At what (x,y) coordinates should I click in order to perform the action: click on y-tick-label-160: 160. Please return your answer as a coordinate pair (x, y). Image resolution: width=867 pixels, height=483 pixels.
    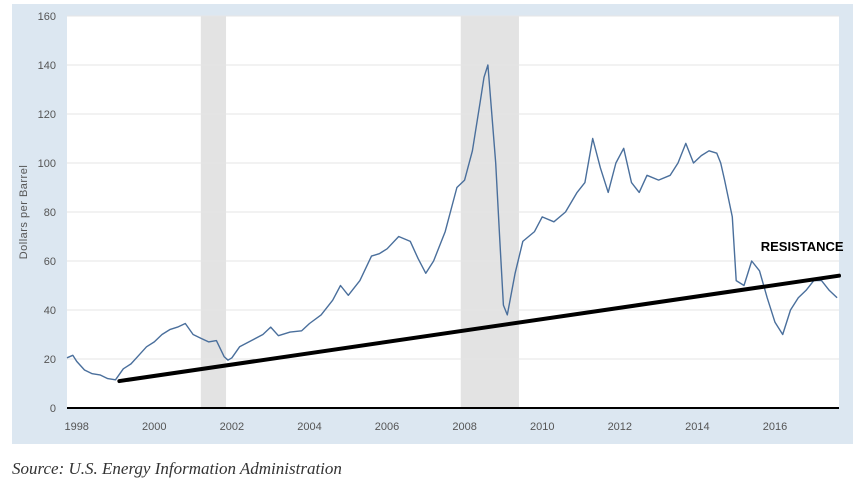
    Looking at the image, I should click on (47, 17).